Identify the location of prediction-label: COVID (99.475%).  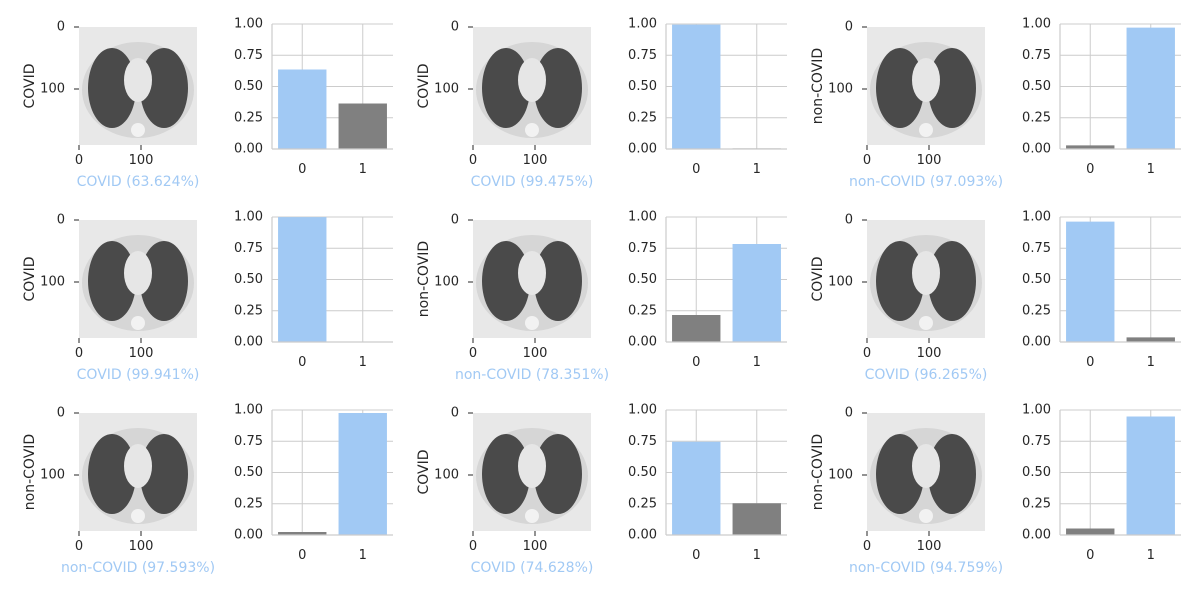
(532, 182).